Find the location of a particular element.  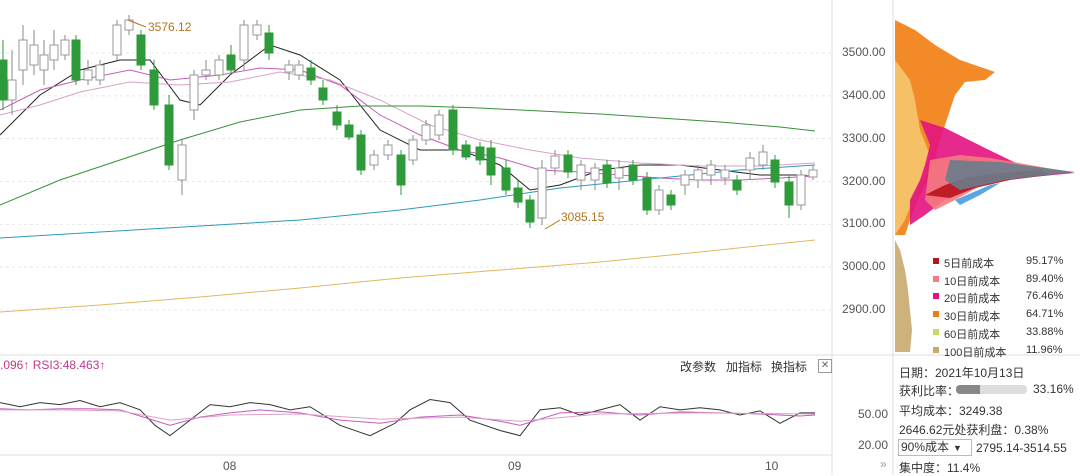

price-tick: 3400.00 is located at coordinates (864, 94).